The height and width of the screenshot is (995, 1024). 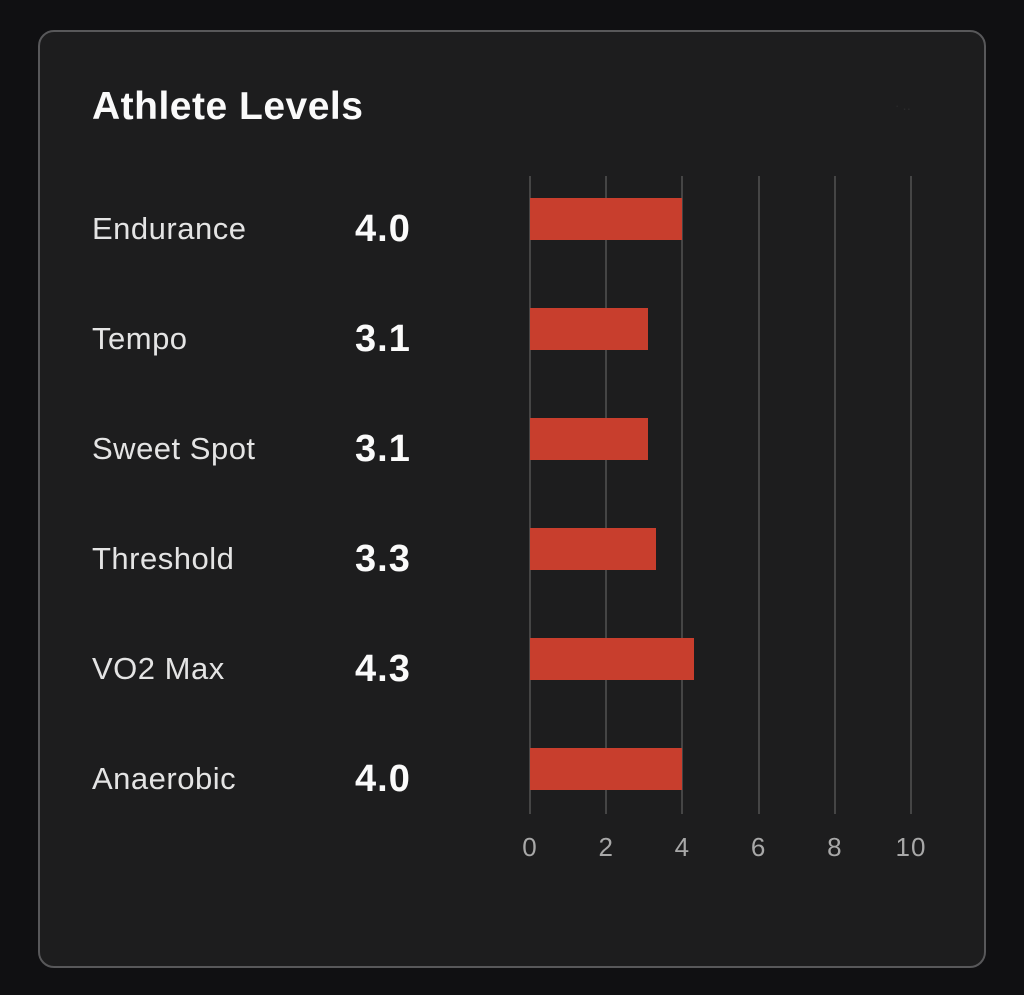 I want to click on category-label: Tempo, so click(x=140, y=338).